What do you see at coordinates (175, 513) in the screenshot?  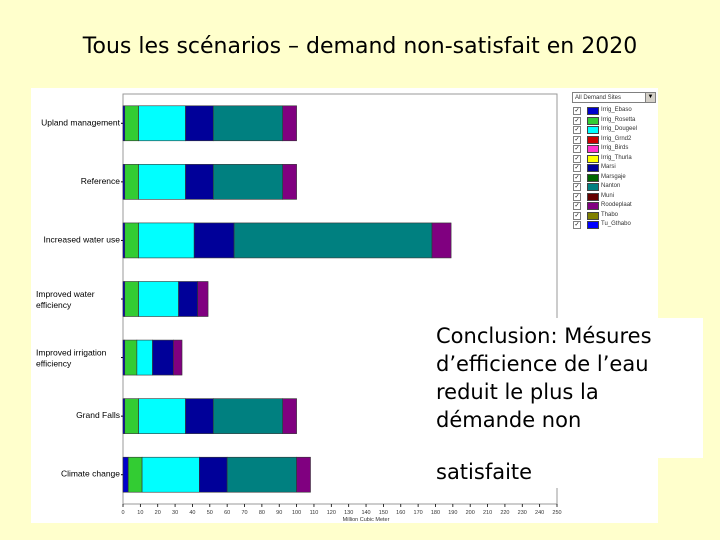 I see `x-tick-label: 30` at bounding box center [175, 513].